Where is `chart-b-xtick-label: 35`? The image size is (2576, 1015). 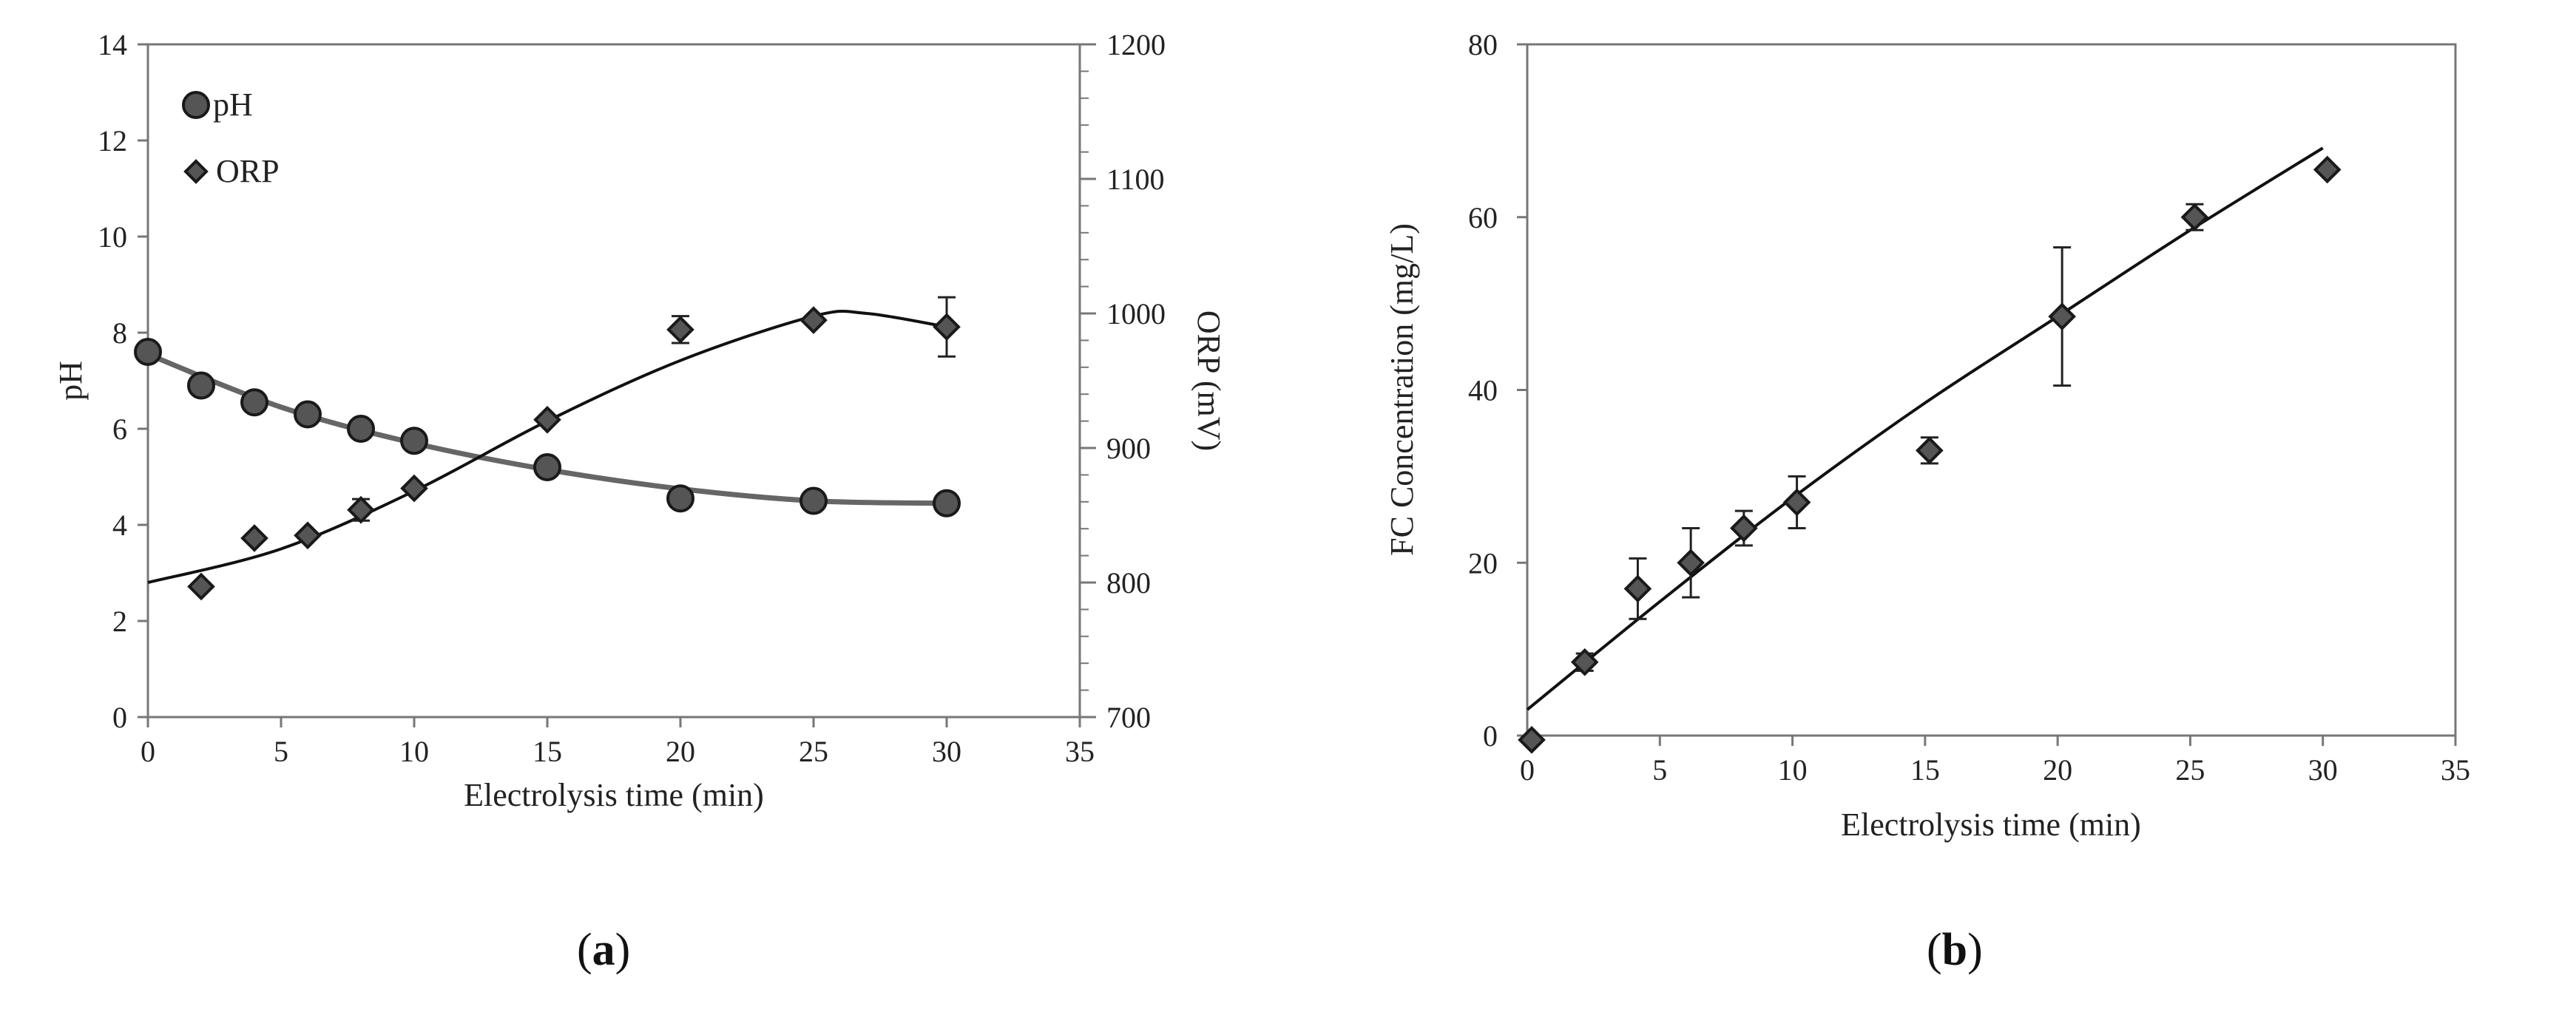 chart-b-xtick-label: 35 is located at coordinates (2455, 770).